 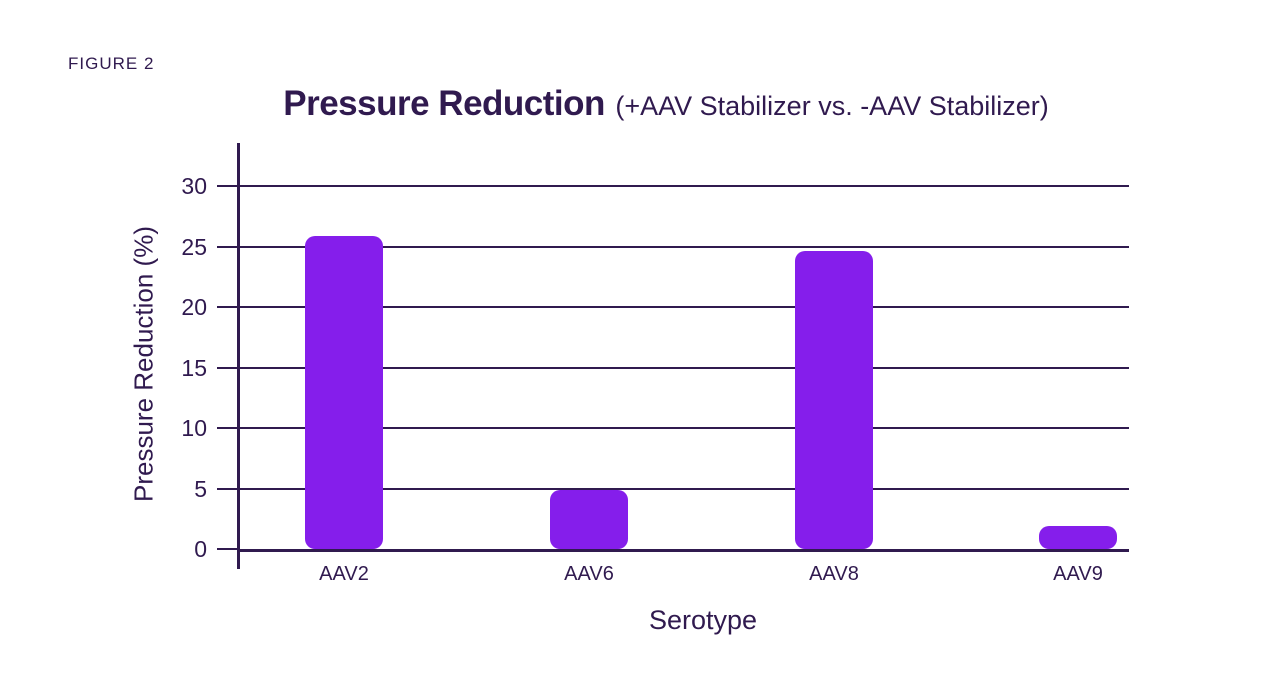 I want to click on x-tick-label-aav6: AAV6, so click(x=589, y=574).